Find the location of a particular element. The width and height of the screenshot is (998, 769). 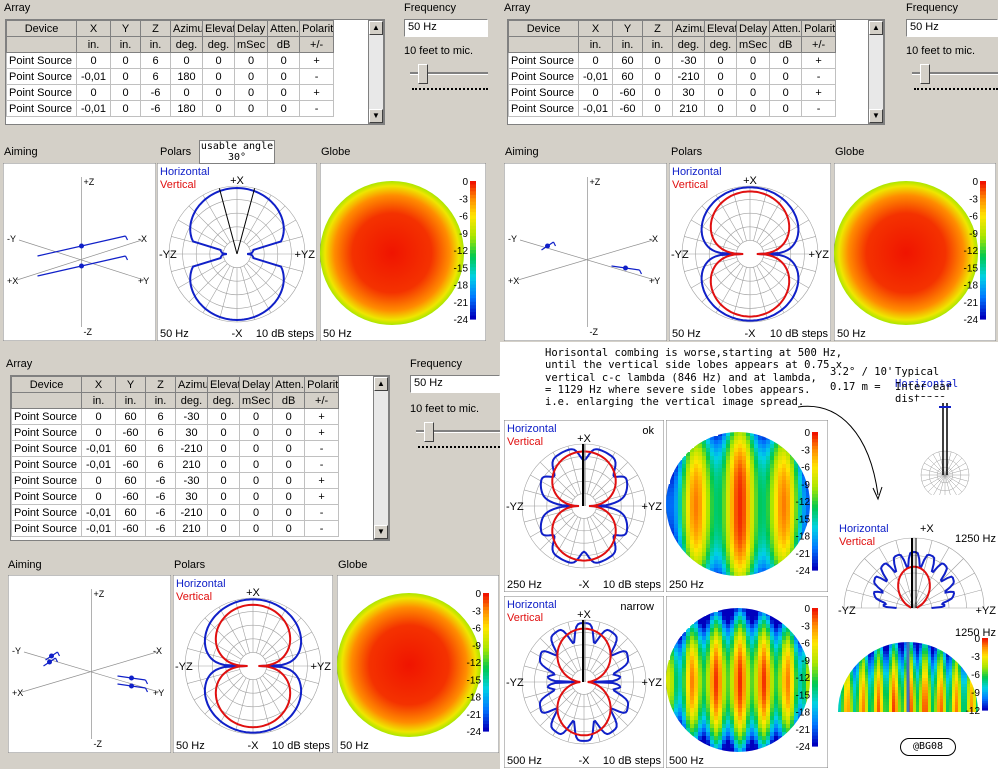

table-row: Point Source 0 60 6 -30 0 0 0 + is located at coordinates (175, 416).